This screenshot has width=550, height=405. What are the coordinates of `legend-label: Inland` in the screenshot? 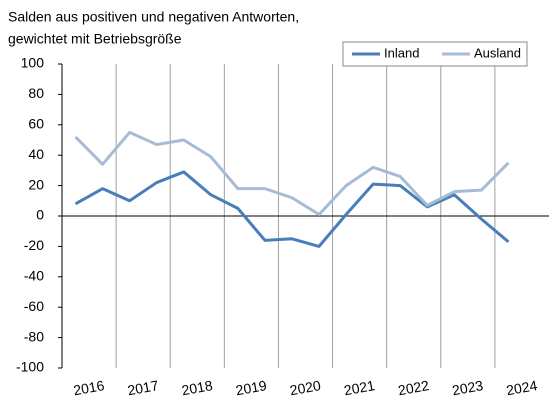 It's located at (401, 52).